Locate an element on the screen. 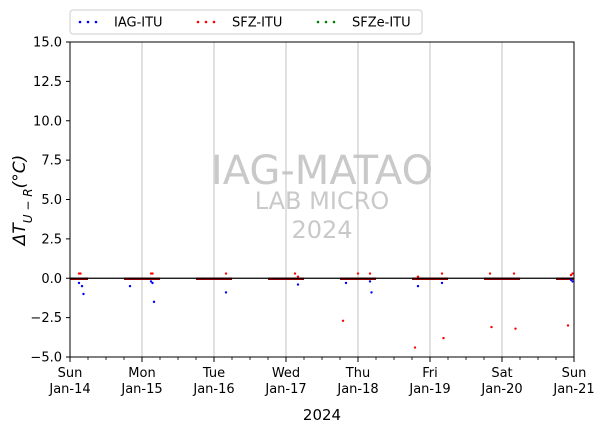  y-axis-label: ΔTU − R(°C) is located at coordinates (22, 201).